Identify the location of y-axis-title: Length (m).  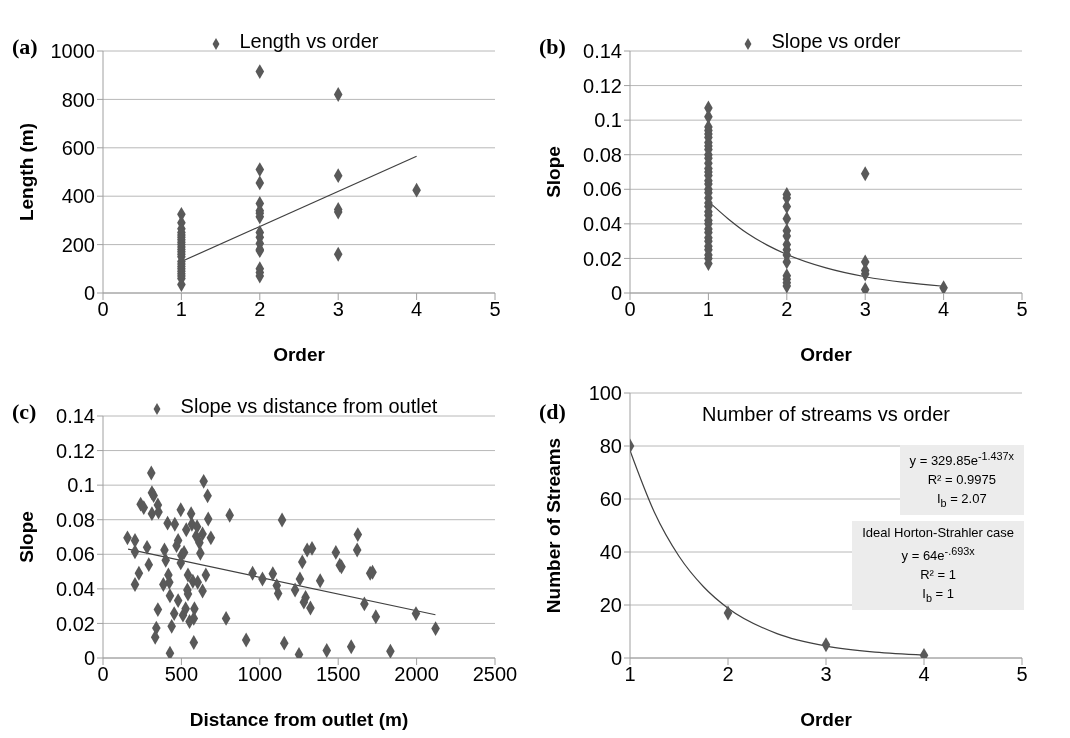
(26, 172).